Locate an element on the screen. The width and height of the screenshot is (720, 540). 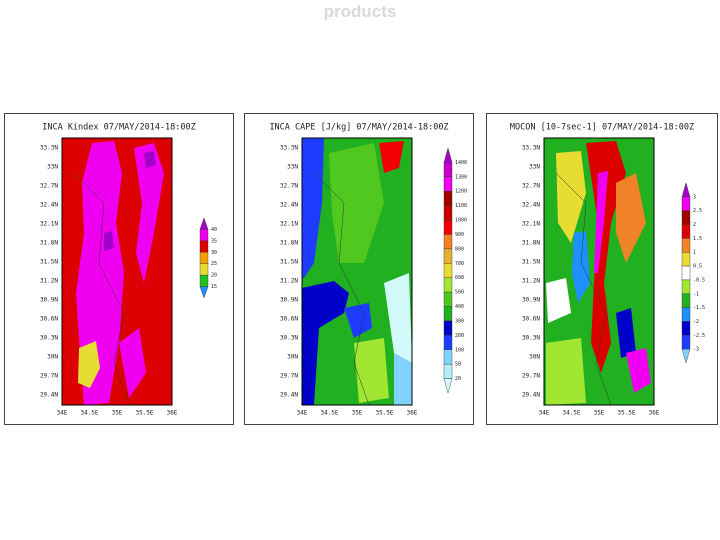
colorbar-label: 3 is located at coordinates (694, 197).